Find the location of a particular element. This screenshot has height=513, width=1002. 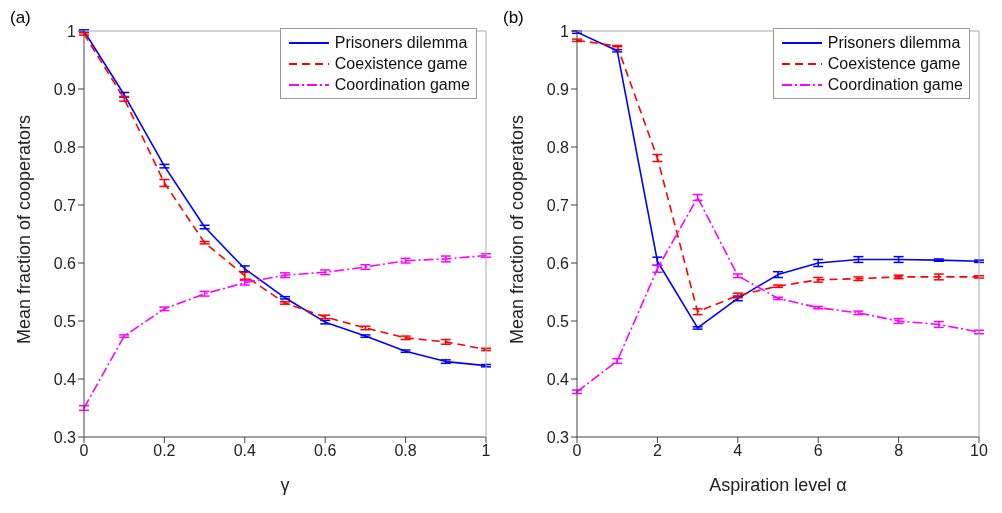

x-tick-label: 2 is located at coordinates (657, 451).